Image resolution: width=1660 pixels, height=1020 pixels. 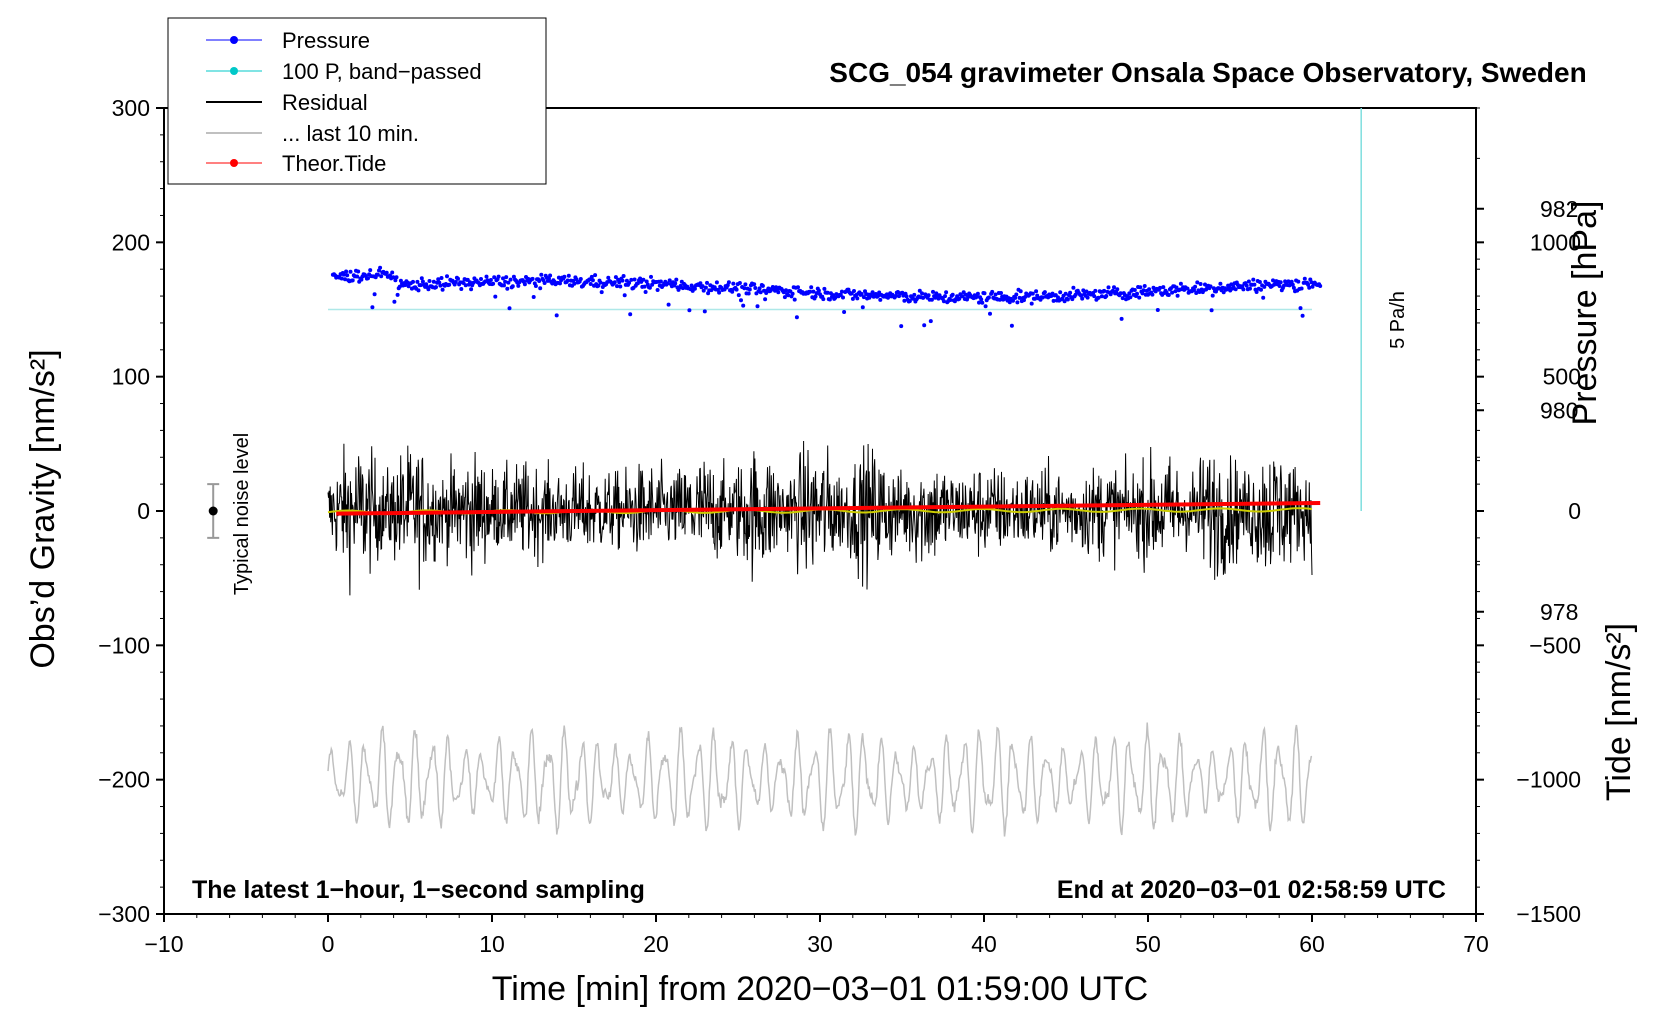 What do you see at coordinates (1559, 612) in the screenshot?
I see `y-tick-label-pressure: 978` at bounding box center [1559, 612].